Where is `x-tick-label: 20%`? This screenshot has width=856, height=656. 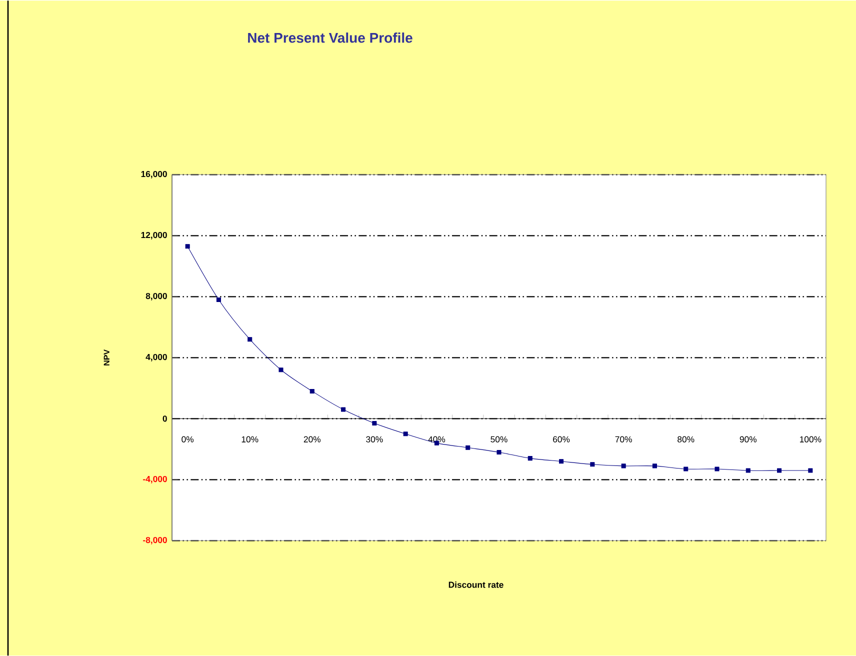
x-tick-label: 20% is located at coordinates (312, 439).